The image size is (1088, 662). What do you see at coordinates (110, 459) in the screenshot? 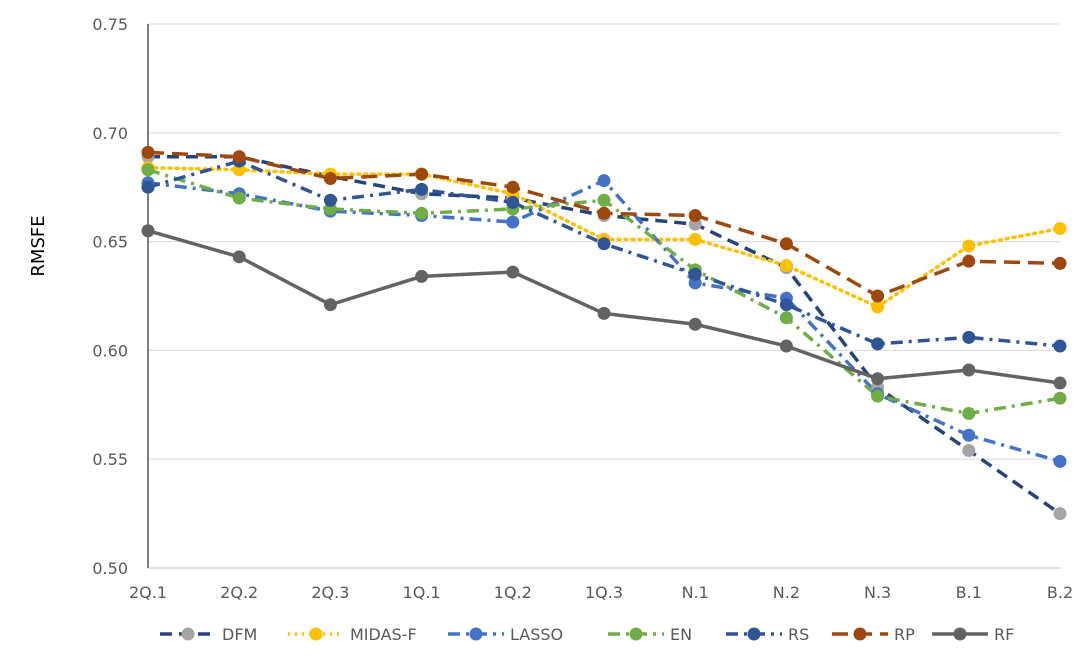
I see `y-tick-label: 0.55` at bounding box center [110, 459].